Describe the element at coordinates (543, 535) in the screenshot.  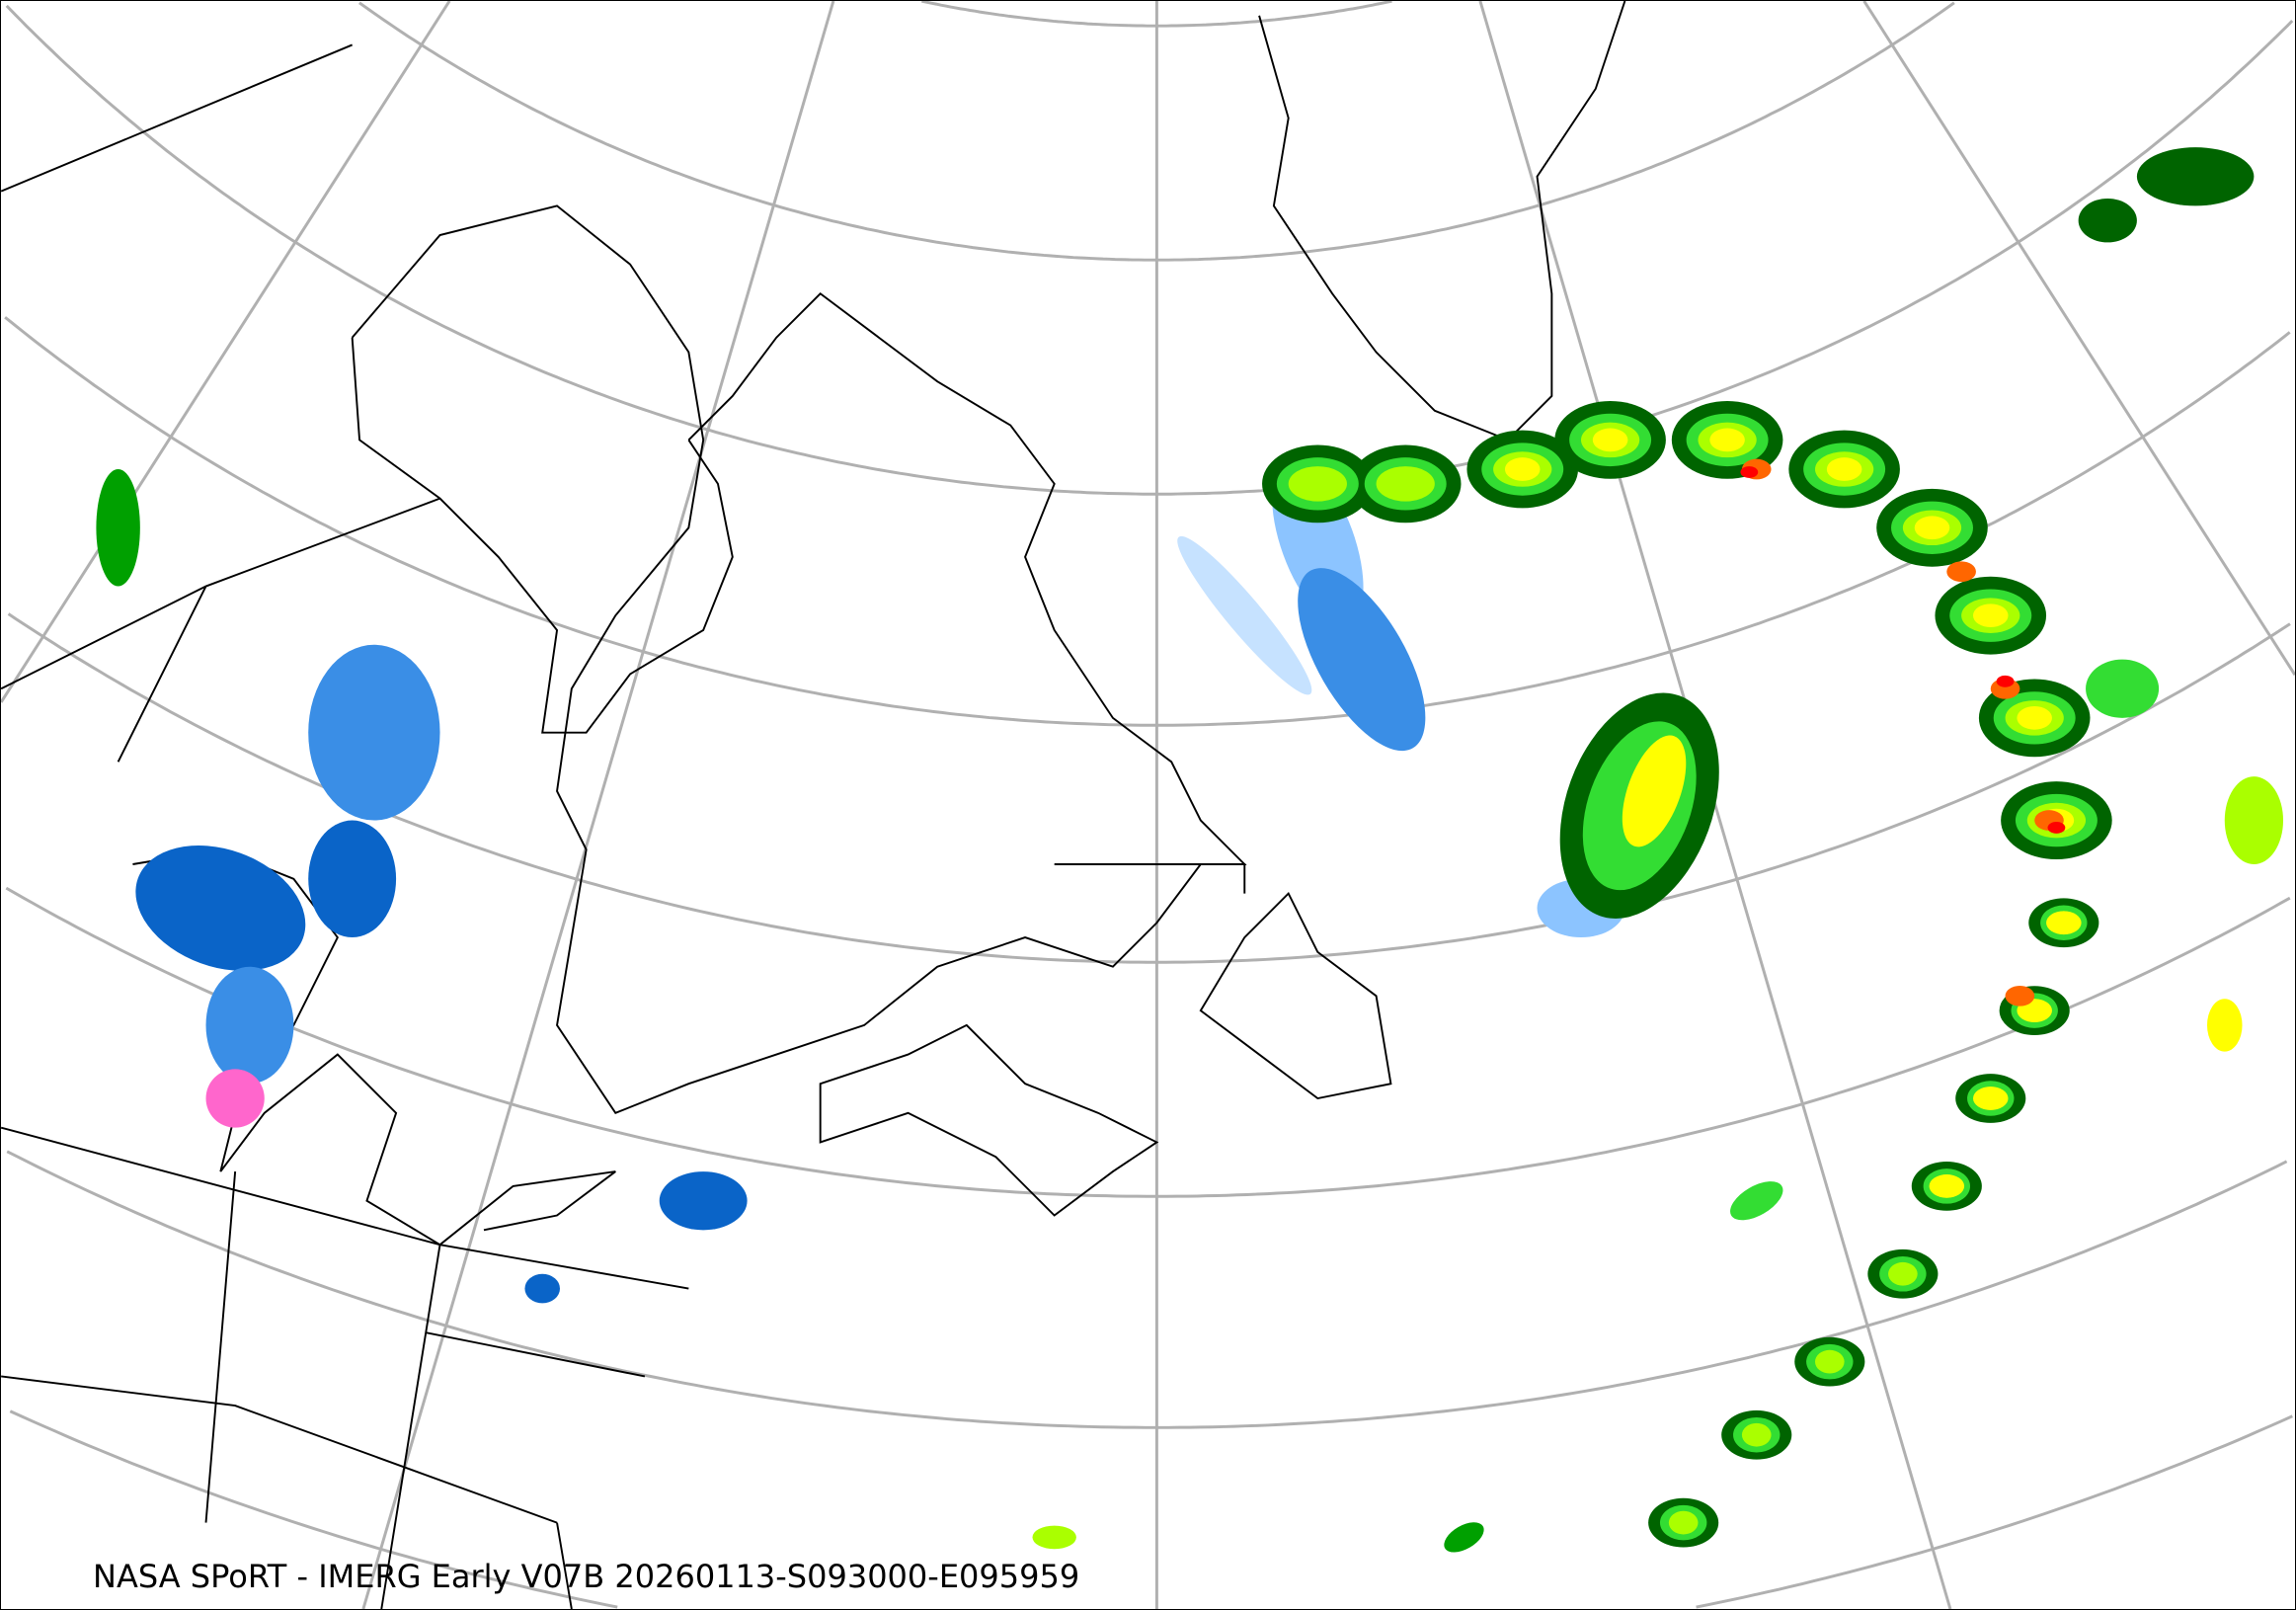
I see `hudson-bay-coast` at that location.